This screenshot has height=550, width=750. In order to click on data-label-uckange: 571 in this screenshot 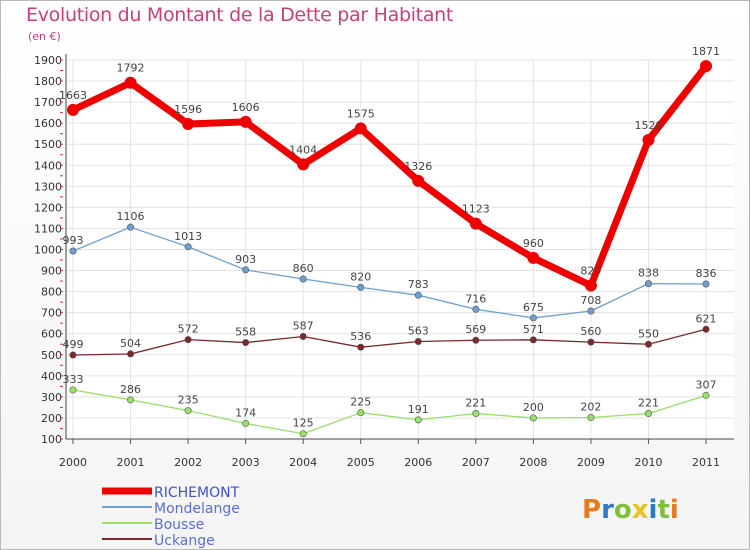, I will do `click(533, 329)`.